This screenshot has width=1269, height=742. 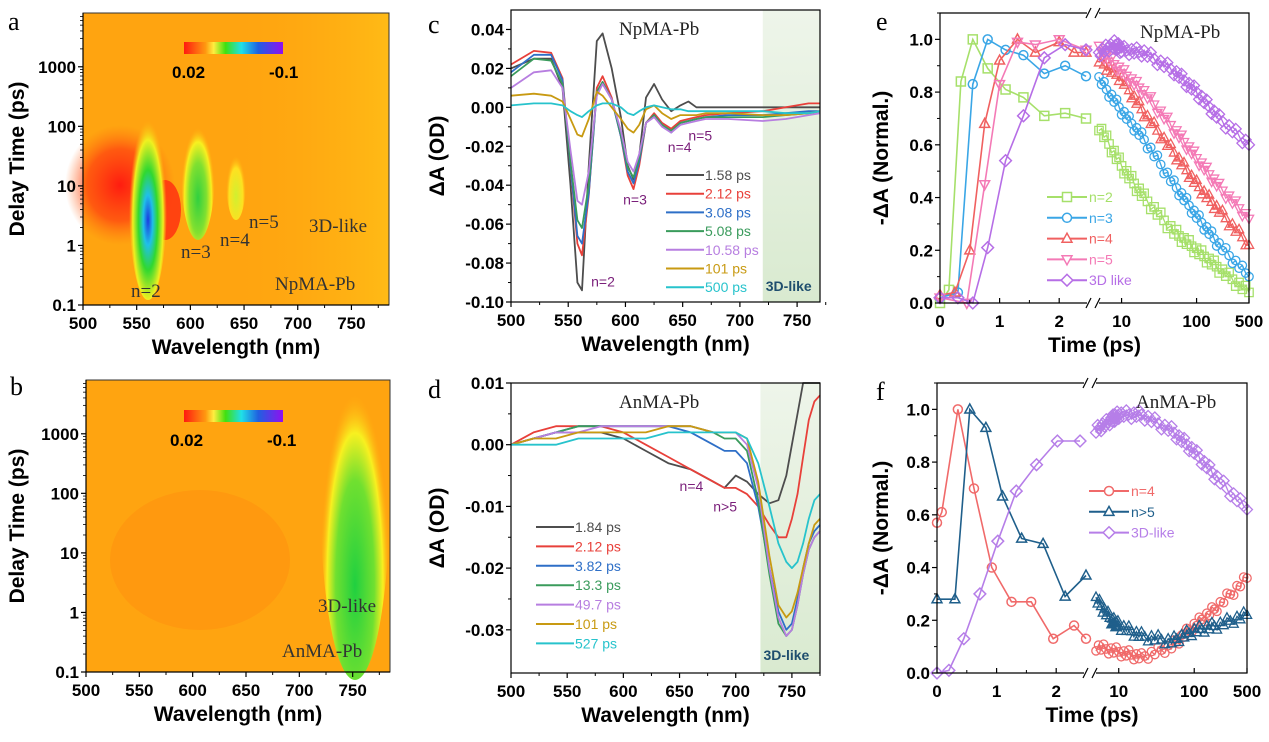 What do you see at coordinates (1180, 32) in the screenshot?
I see `sample-label: NpMA-Pb` at bounding box center [1180, 32].